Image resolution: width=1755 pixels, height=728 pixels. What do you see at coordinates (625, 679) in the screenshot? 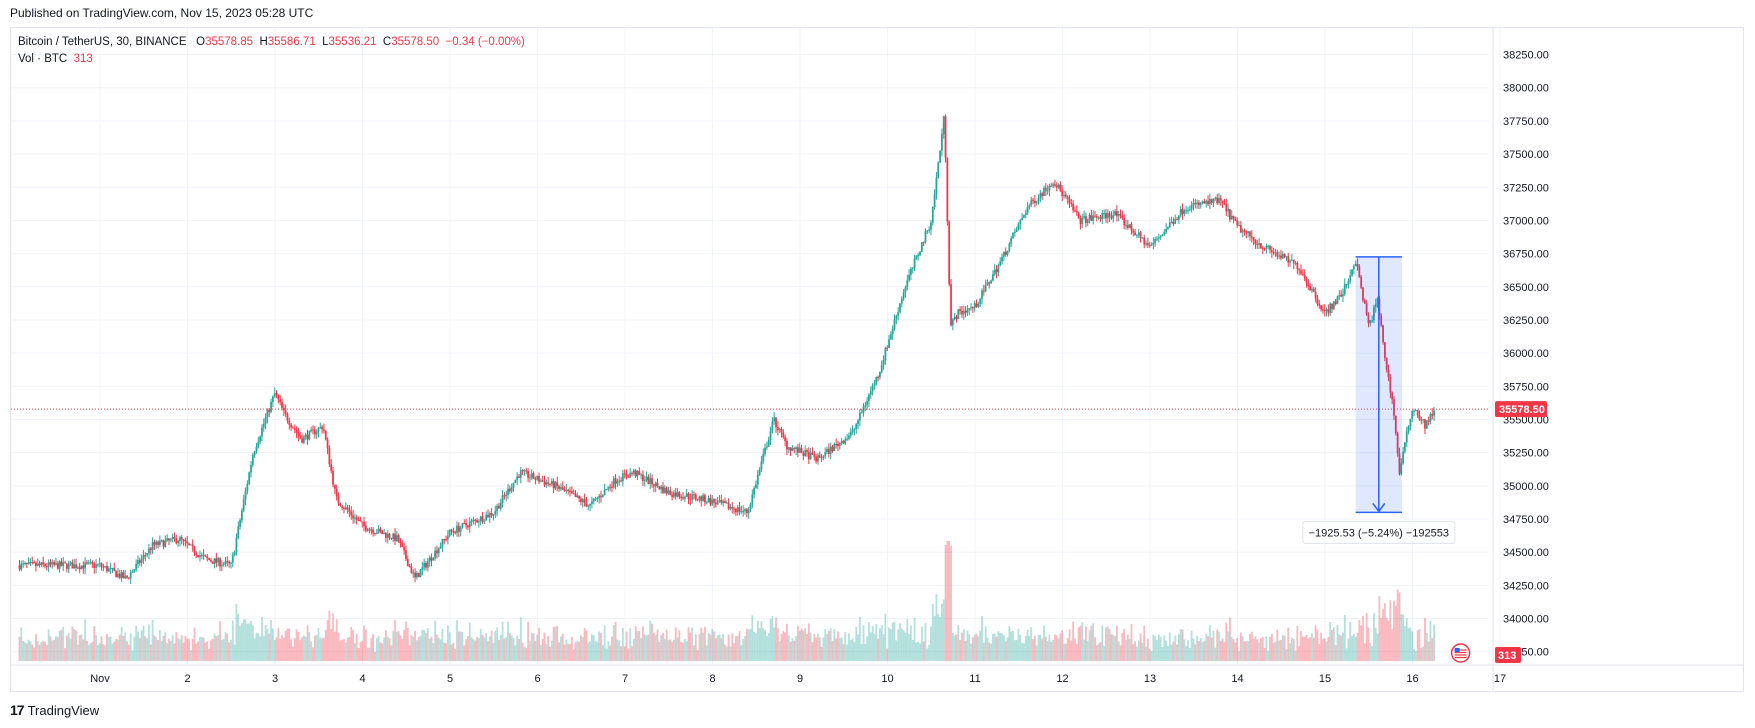
I see `x-tick-label: 7` at bounding box center [625, 679].